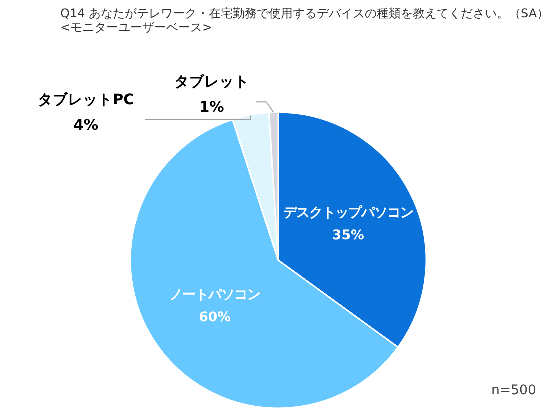 This screenshot has width=556, height=408. I want to click on data-label: 4%, so click(86, 125).